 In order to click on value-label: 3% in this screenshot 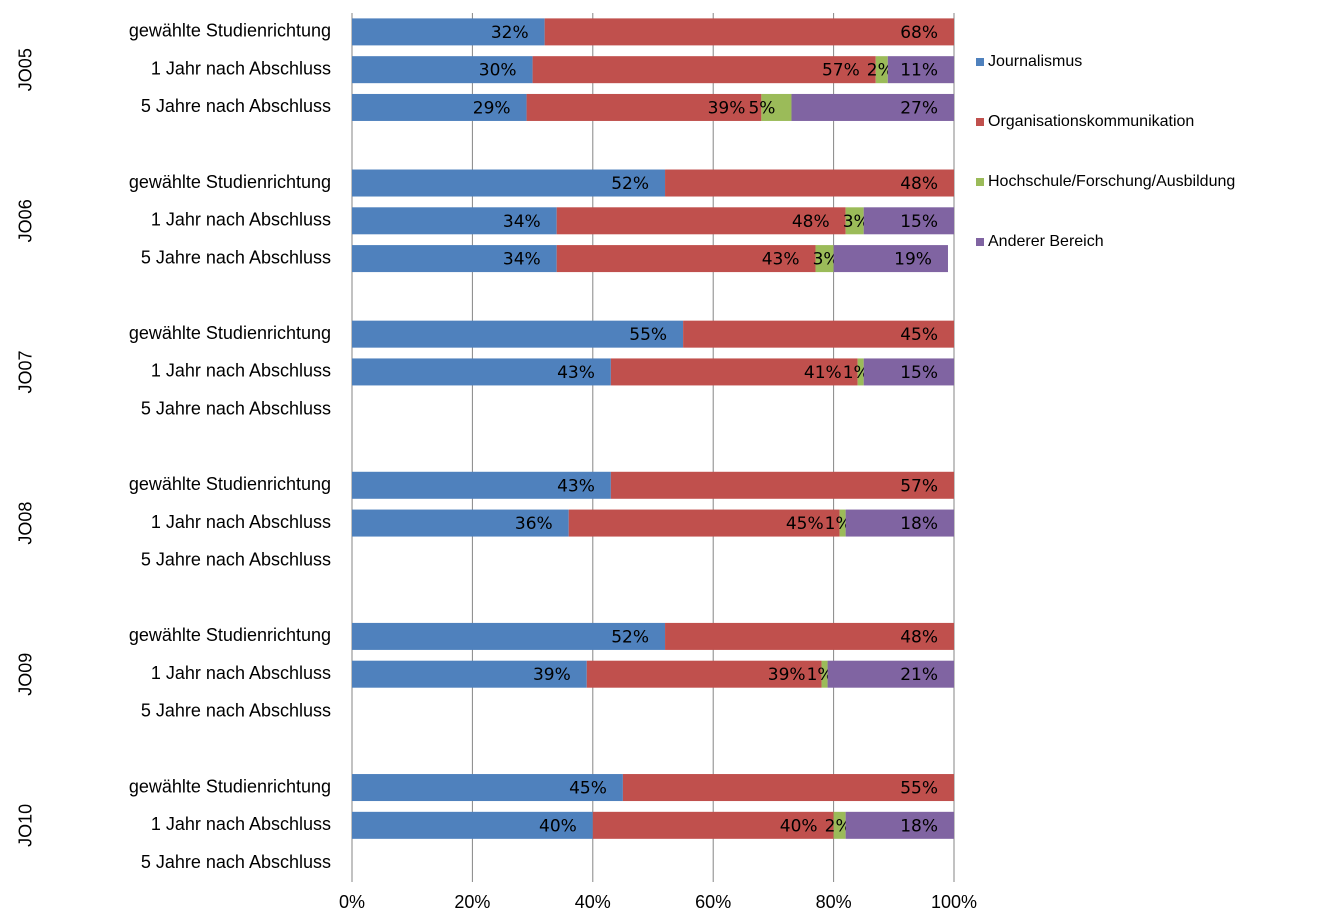, I will do `click(856, 222)`.